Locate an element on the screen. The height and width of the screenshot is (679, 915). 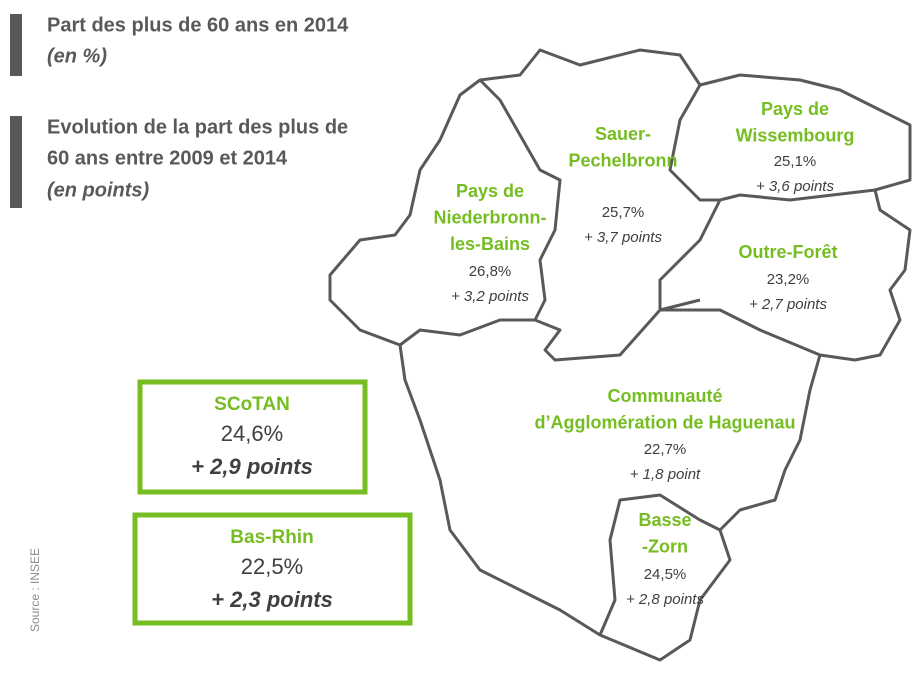
region-evolution: + 1,8 point is located at coordinates (665, 474).